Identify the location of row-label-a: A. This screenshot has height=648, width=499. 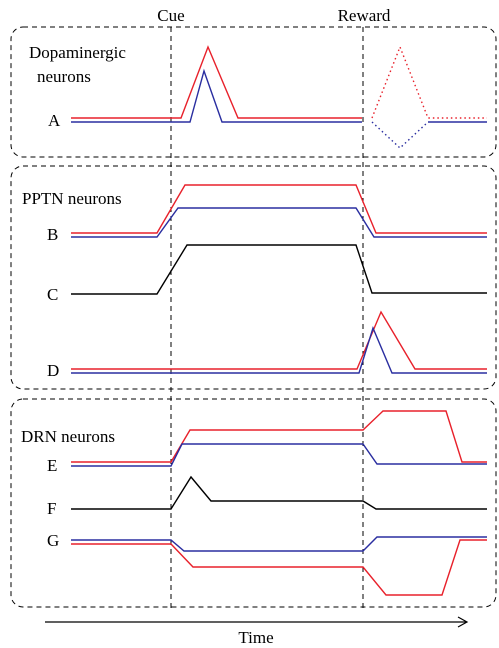
(54, 120).